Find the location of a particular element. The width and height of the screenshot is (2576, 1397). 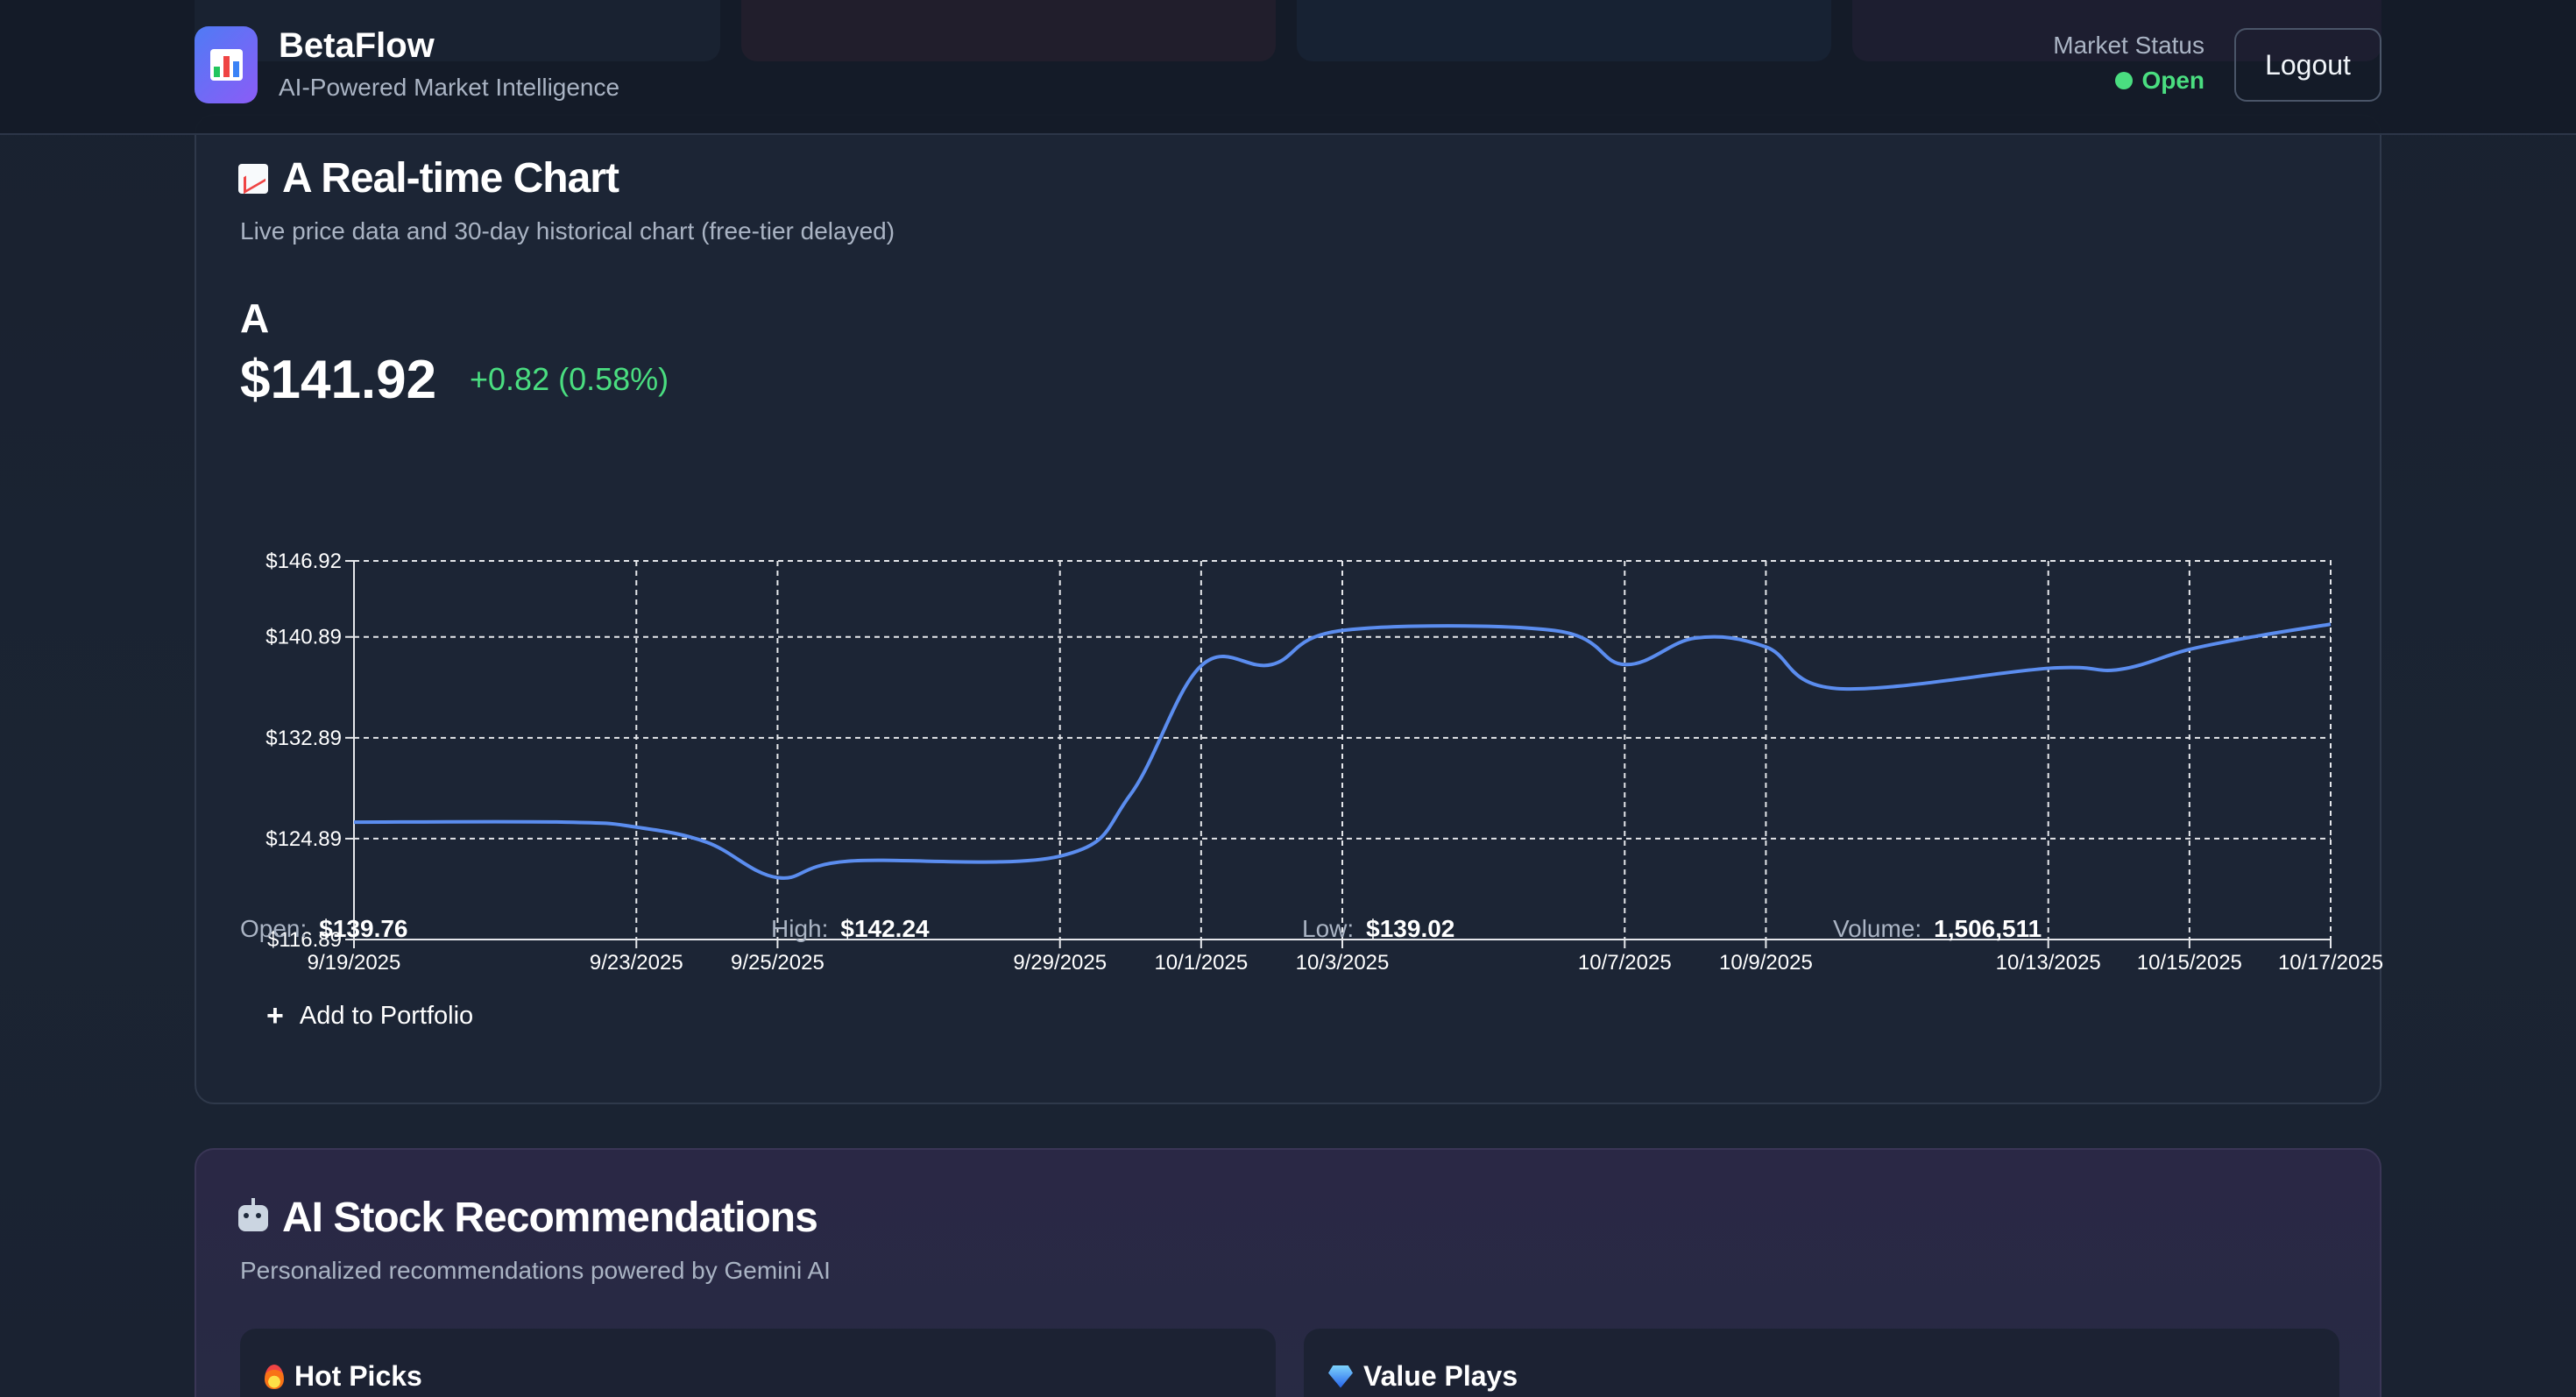

stat-value: $142.24 is located at coordinates (885, 928).